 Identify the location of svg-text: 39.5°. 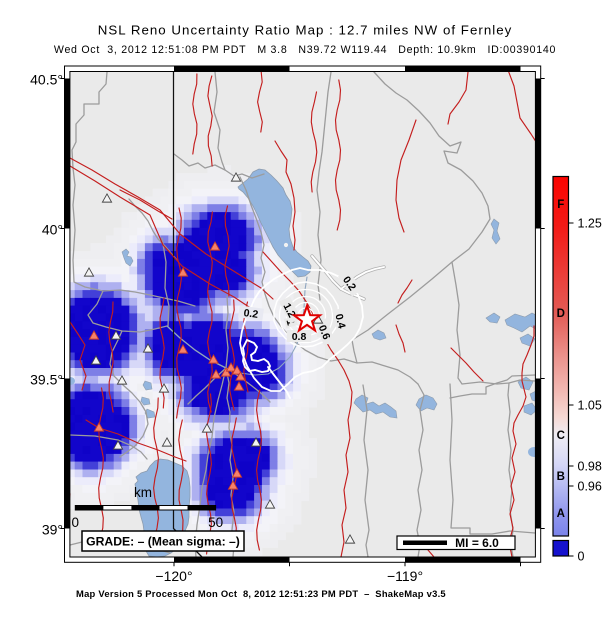
(46, 380).